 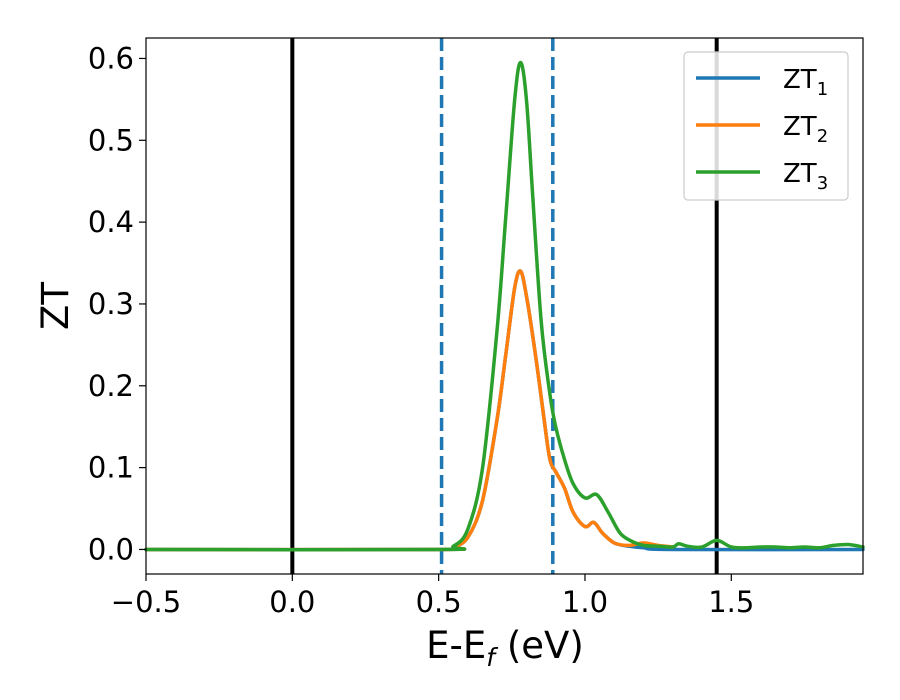 I want to click on legend-label-subscript: 2, so click(x=822, y=136).